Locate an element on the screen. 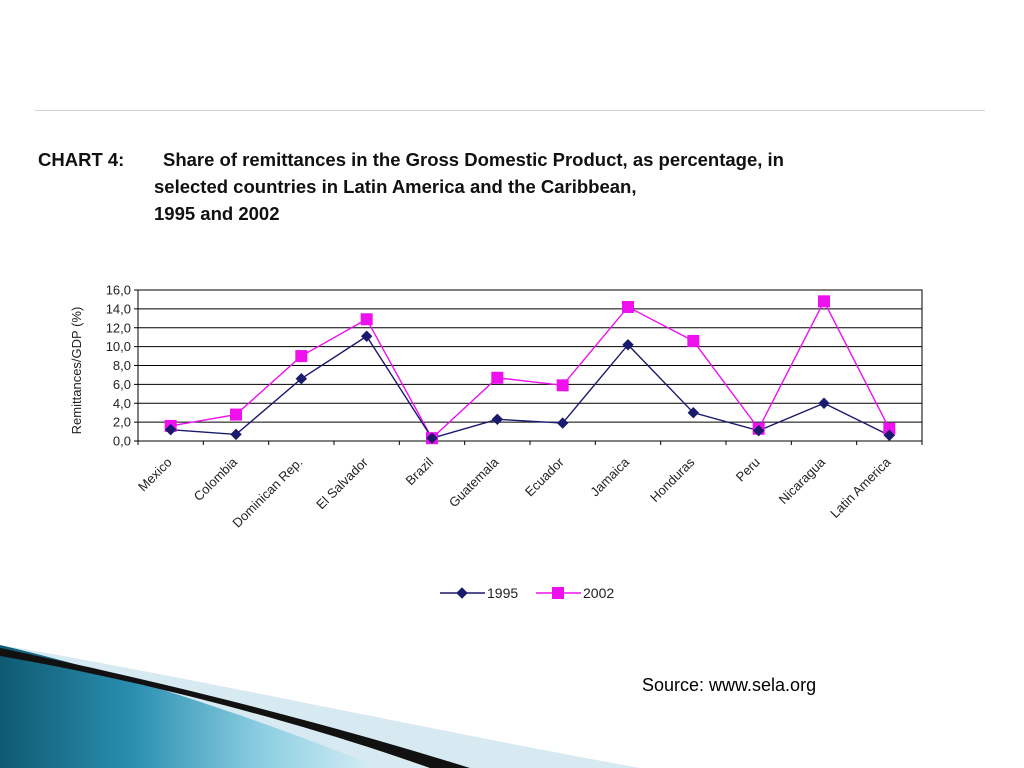 The height and width of the screenshot is (768, 1024). y-tick-label: 12,0 is located at coordinates (118, 327).